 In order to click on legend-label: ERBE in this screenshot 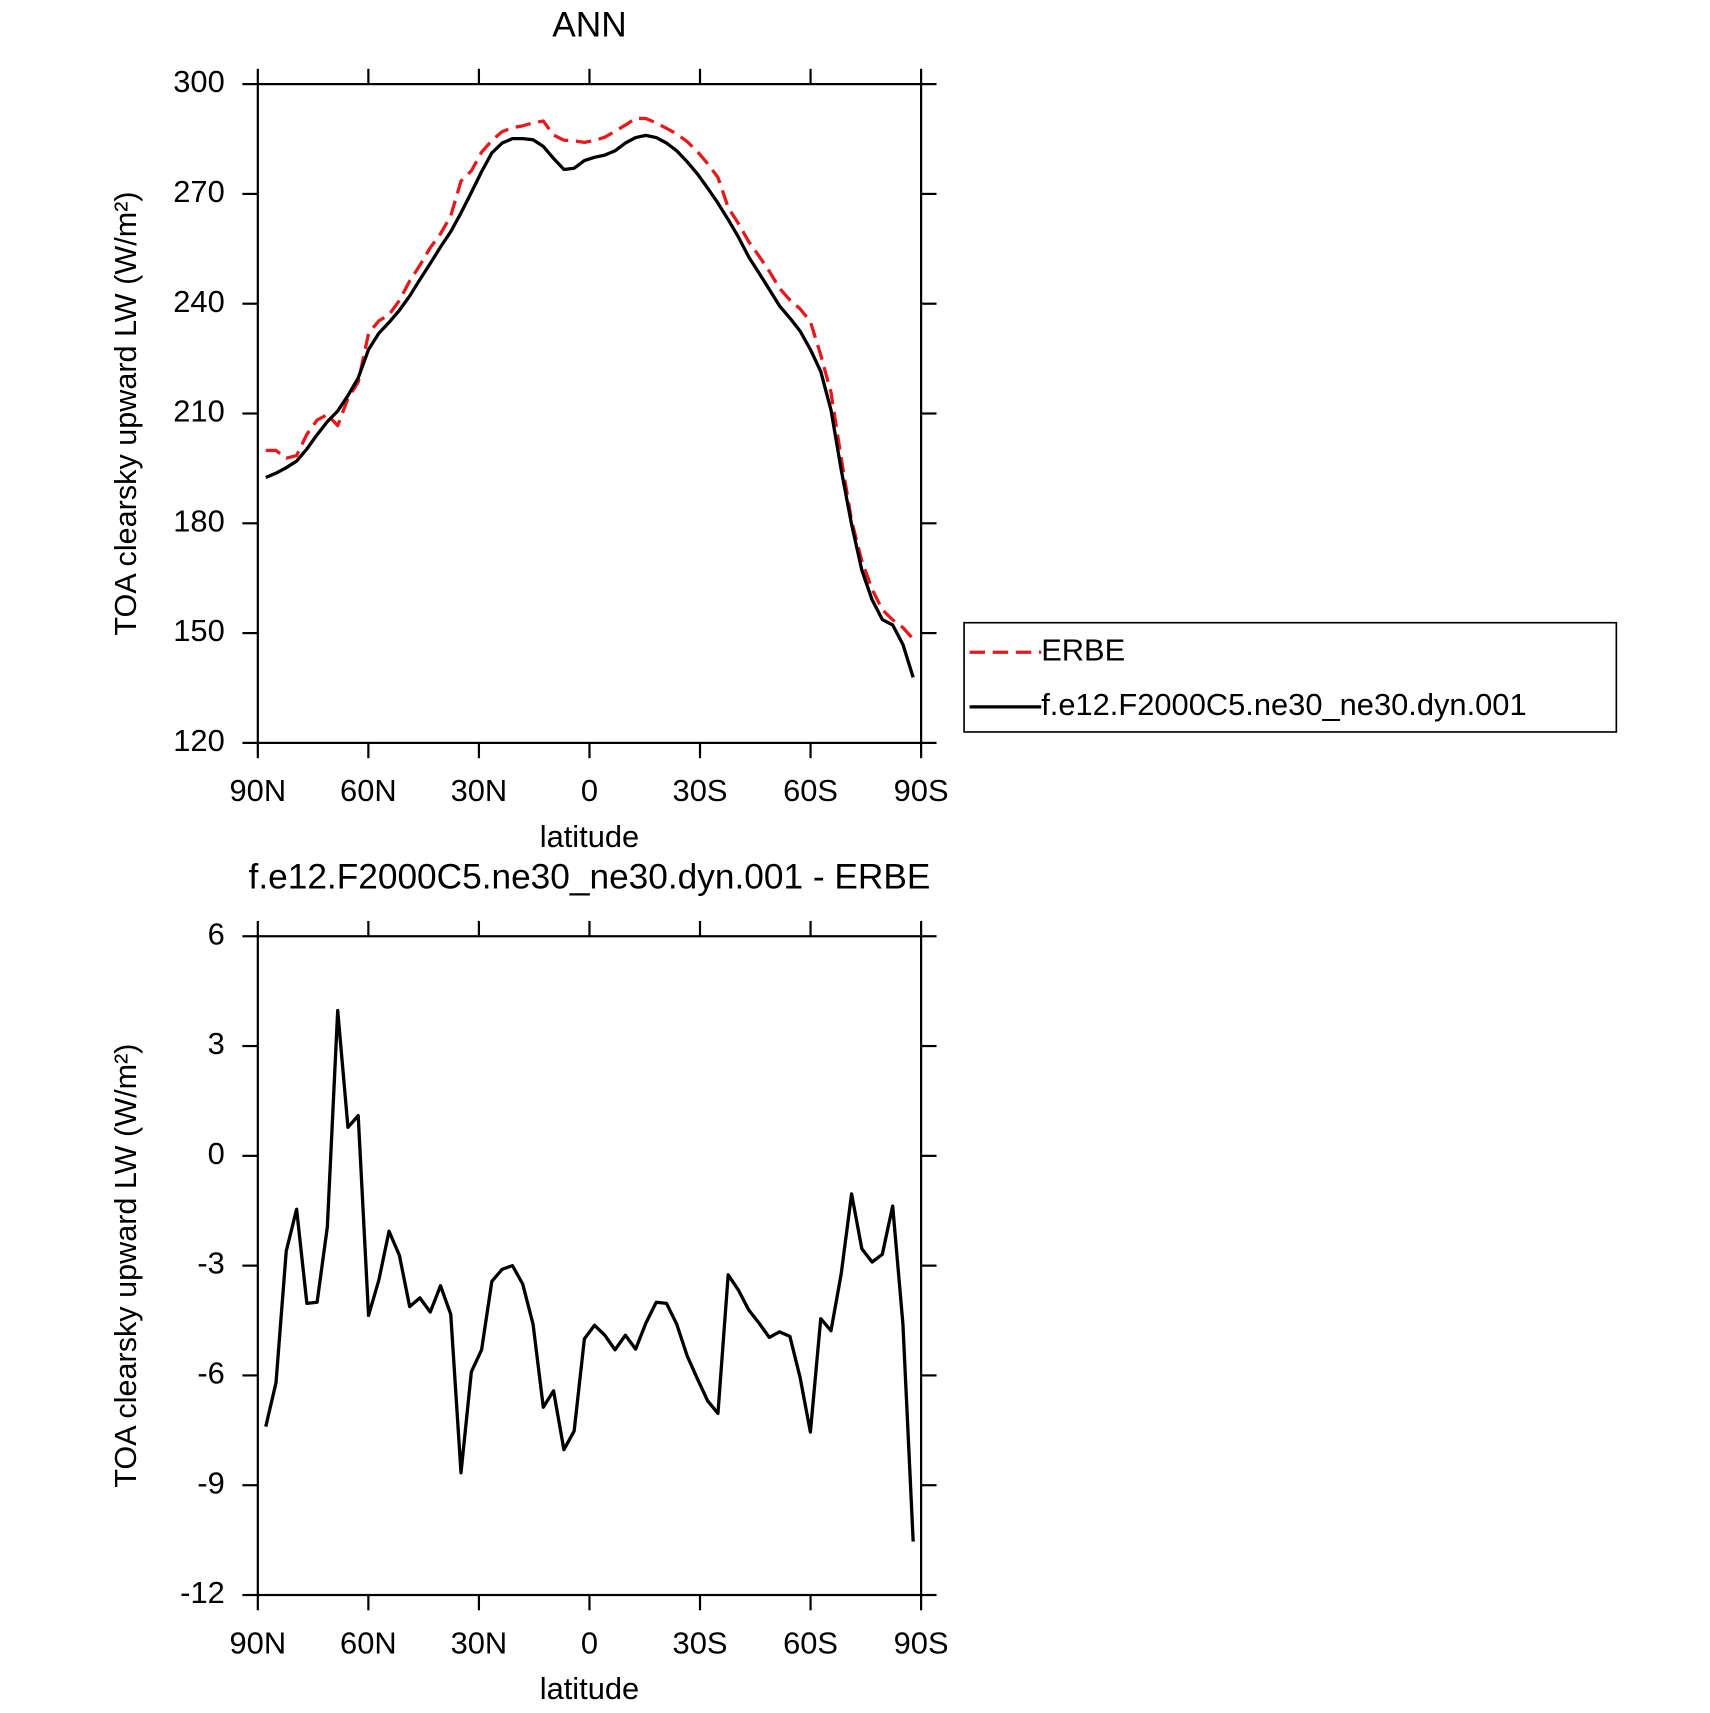, I will do `click(1083, 649)`.